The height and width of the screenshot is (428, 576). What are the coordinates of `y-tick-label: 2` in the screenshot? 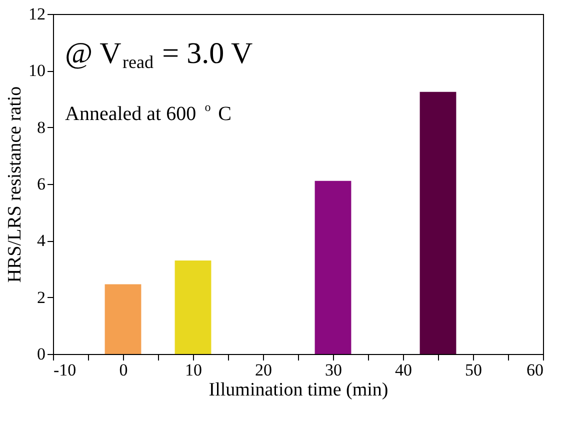 It's located at (41, 297).